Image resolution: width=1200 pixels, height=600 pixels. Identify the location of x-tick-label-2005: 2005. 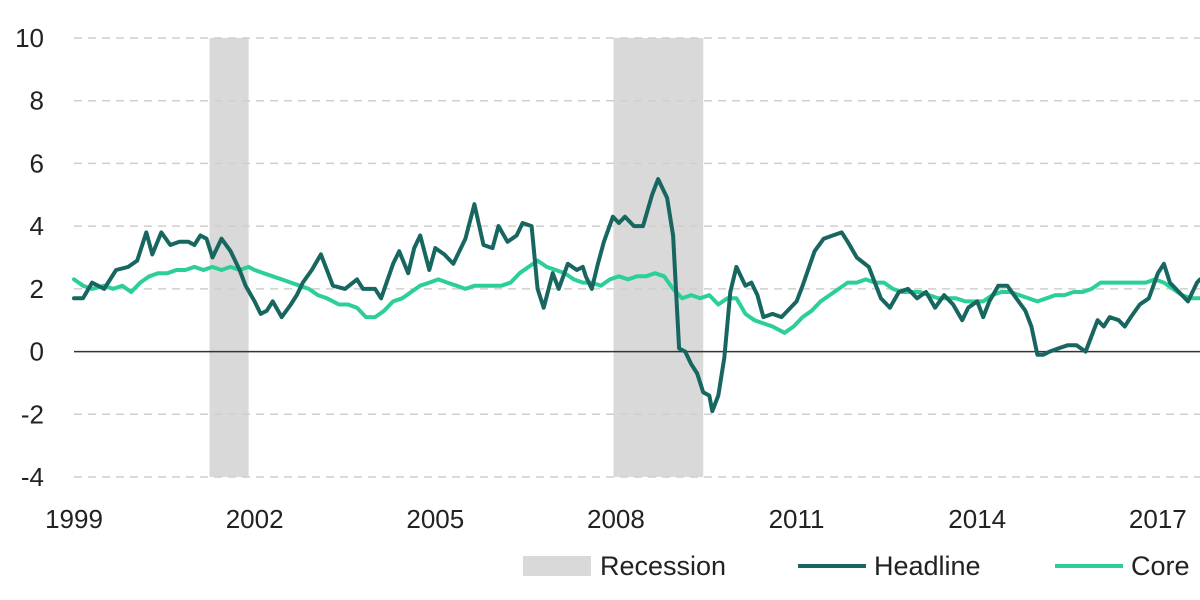
(435, 519).